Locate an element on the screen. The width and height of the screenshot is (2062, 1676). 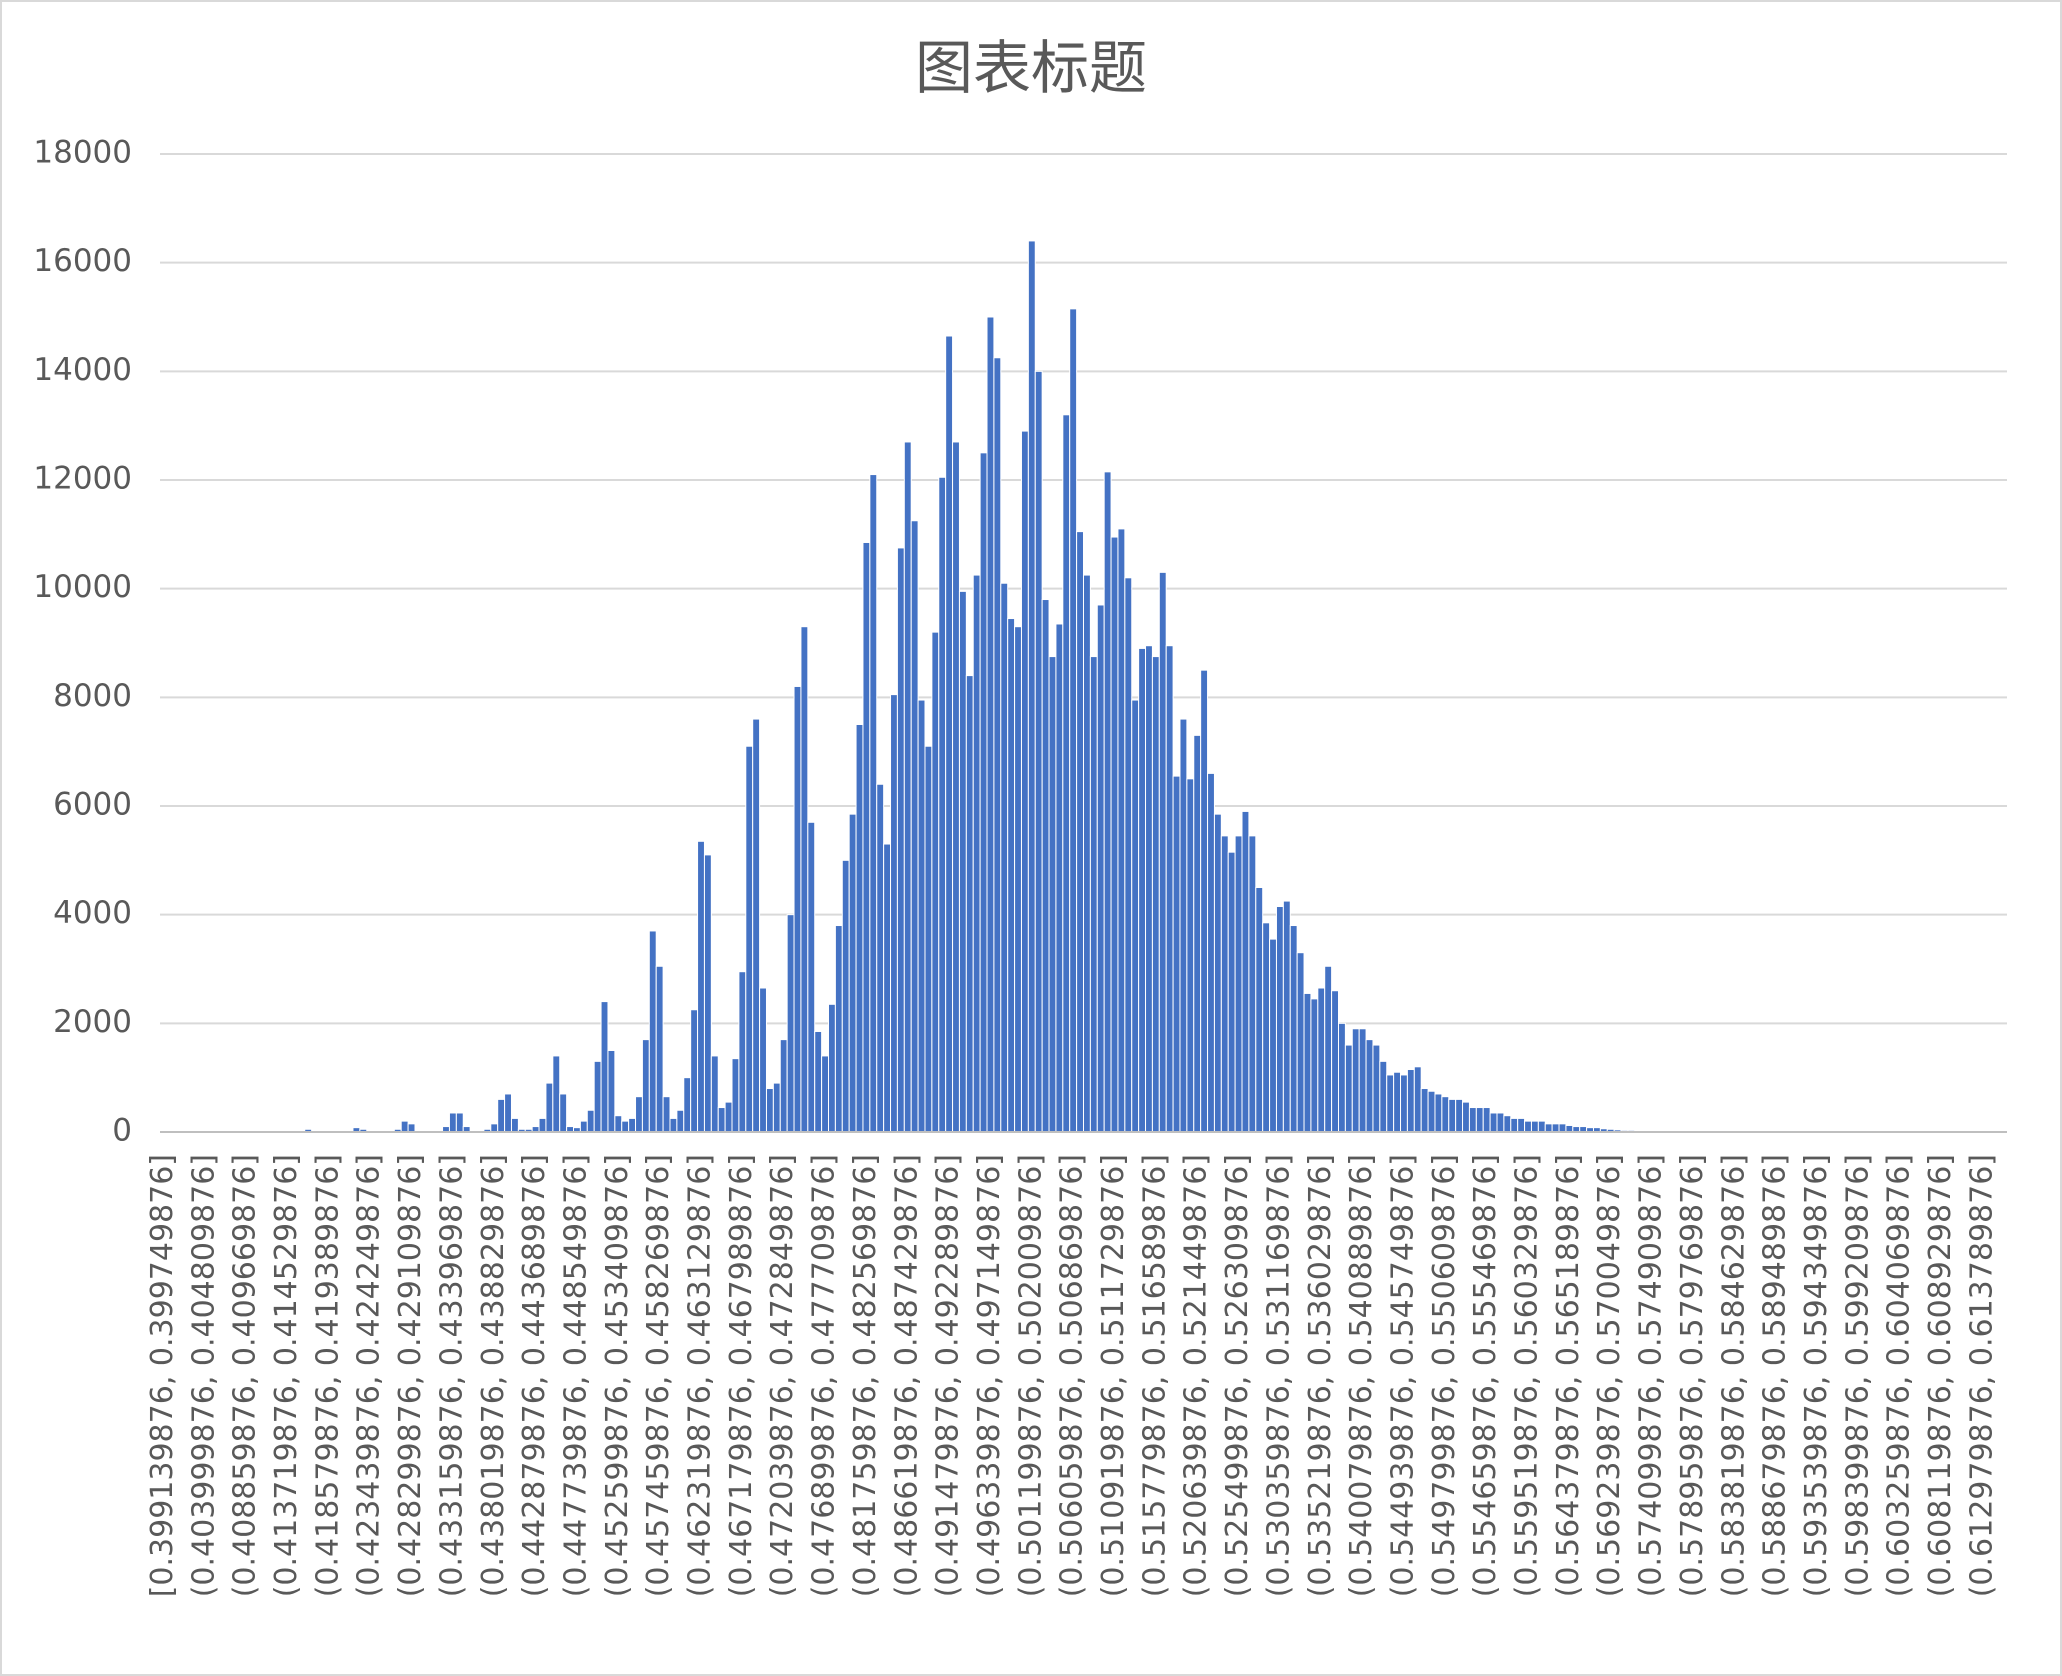
x-tick-label: (0.452599876, 0.453409876] is located at coordinates (617, 1375).